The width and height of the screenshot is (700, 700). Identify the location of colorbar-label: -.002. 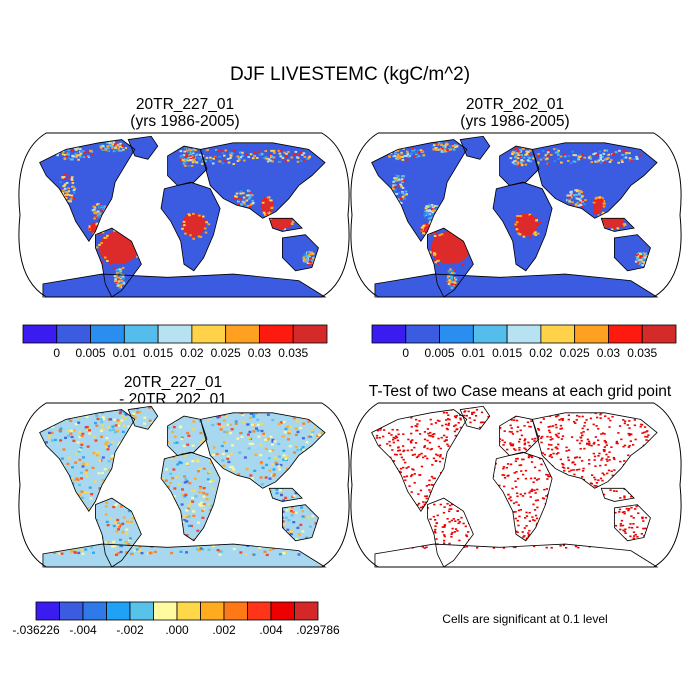
(130, 630).